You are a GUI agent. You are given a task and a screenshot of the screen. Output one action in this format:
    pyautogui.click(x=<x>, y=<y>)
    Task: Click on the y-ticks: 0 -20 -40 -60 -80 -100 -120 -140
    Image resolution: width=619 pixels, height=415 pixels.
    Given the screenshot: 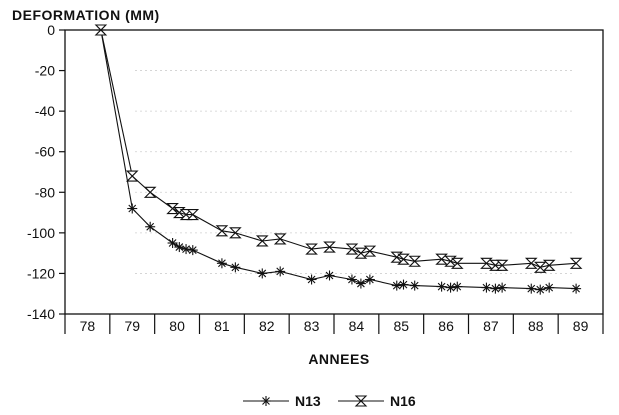 What is the action you would take?
    pyautogui.click(x=46, y=172)
    